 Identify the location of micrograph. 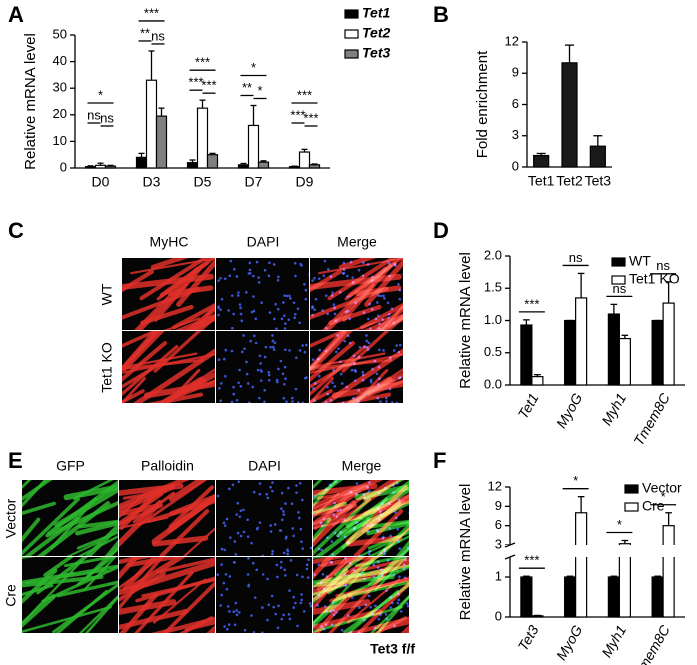
(264, 595).